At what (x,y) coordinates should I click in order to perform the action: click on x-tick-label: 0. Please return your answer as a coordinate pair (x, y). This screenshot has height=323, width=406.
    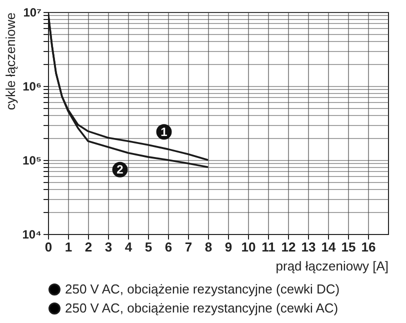
    Looking at the image, I should click on (48, 247).